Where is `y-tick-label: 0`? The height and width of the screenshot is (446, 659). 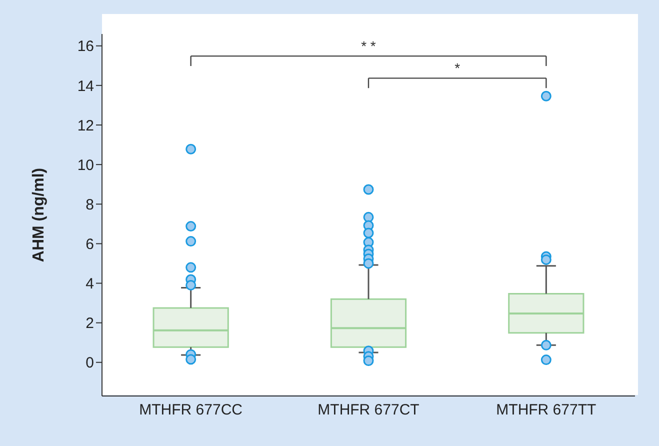 y-tick-label: 0 is located at coordinates (90, 363).